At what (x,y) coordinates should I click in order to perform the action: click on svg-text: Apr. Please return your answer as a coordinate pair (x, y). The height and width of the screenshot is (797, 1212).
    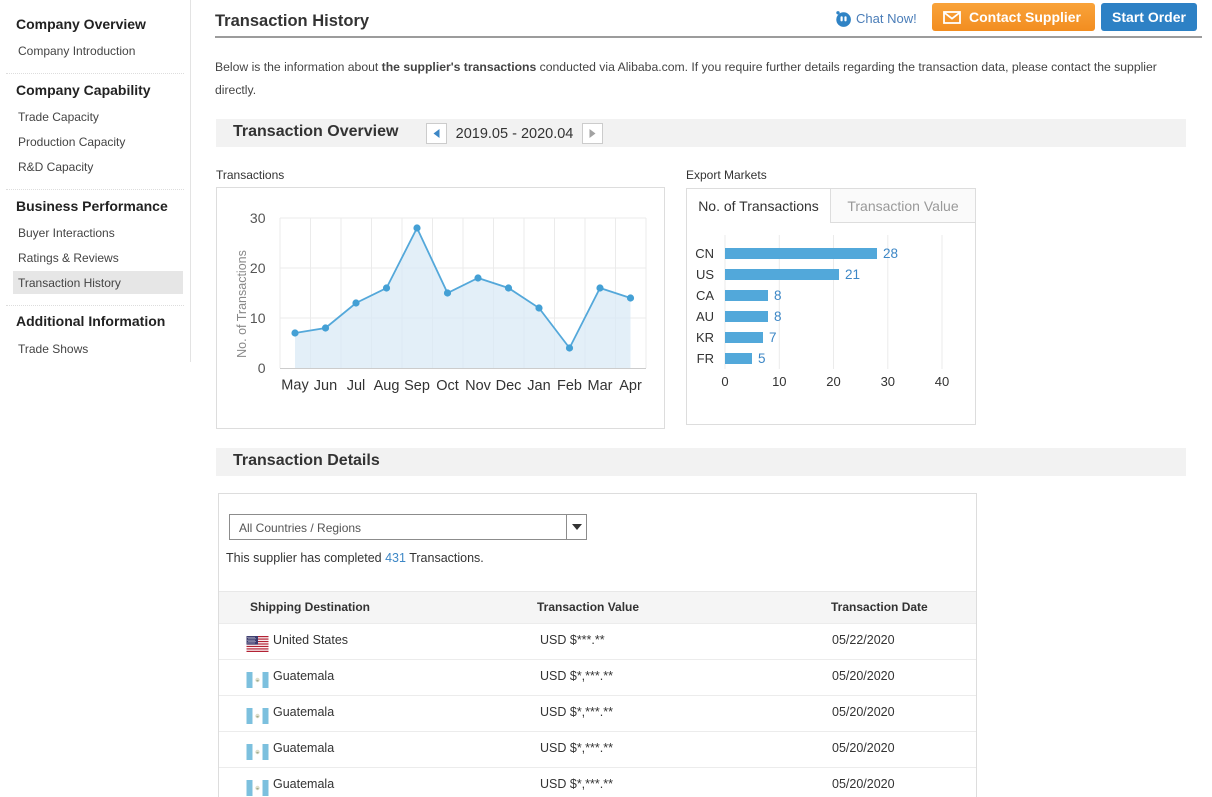
    Looking at the image, I should click on (630, 386).